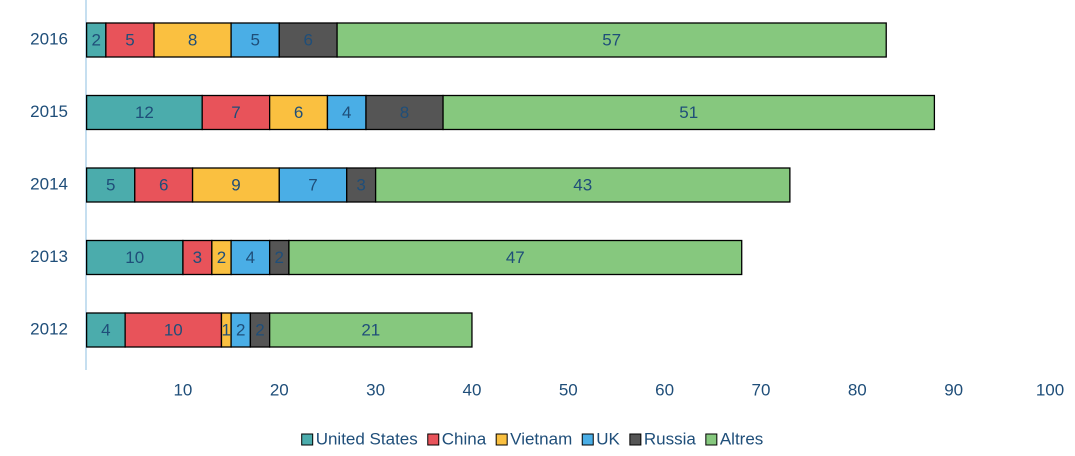 The image size is (1075, 456). I want to click on data-label: 12, so click(144, 112).